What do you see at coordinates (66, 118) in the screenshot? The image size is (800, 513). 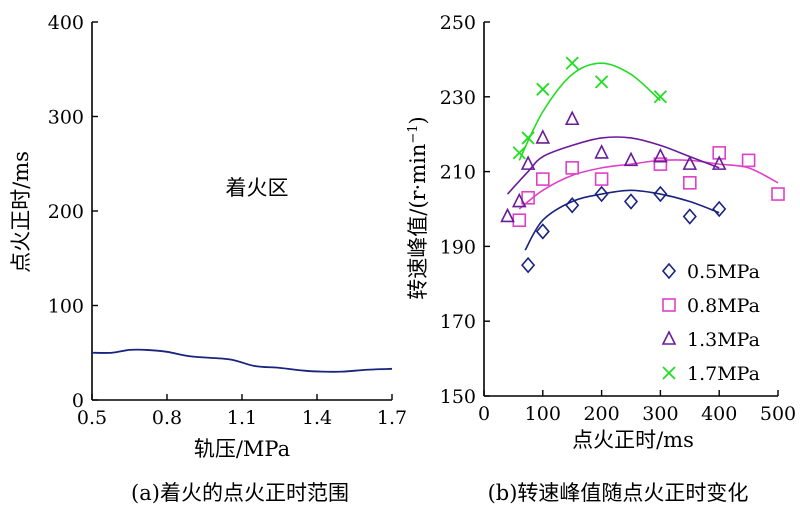 I see `panel-a-ytick-label: 300` at bounding box center [66, 118].